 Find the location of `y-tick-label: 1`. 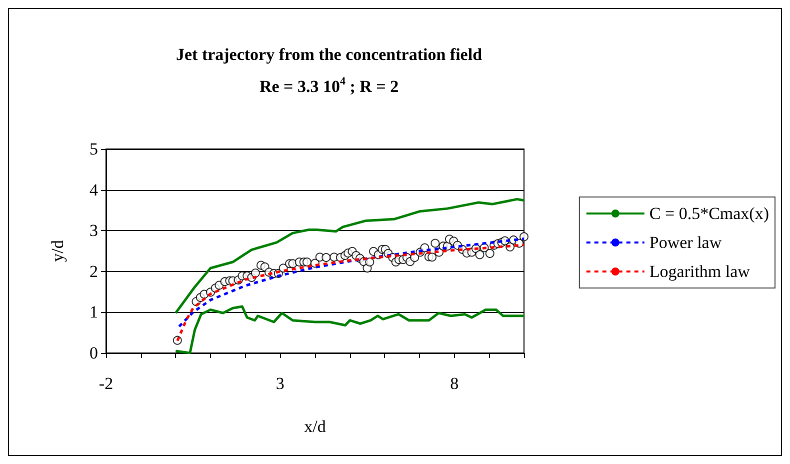

y-tick-label: 1 is located at coordinates (94, 312).